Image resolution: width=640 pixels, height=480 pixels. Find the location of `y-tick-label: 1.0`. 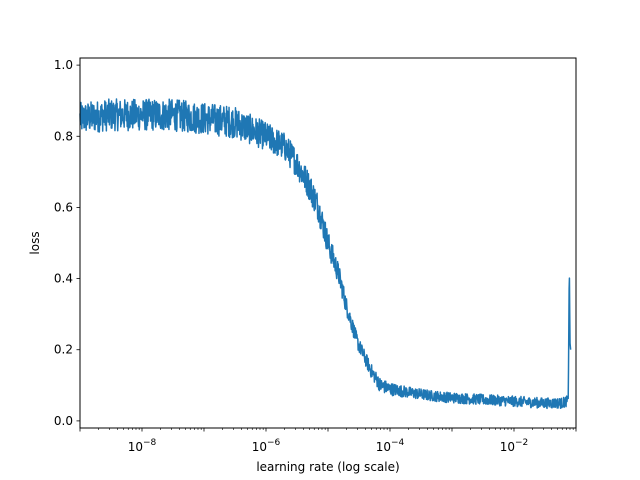

y-tick-label: 1.0 is located at coordinates (63, 65).